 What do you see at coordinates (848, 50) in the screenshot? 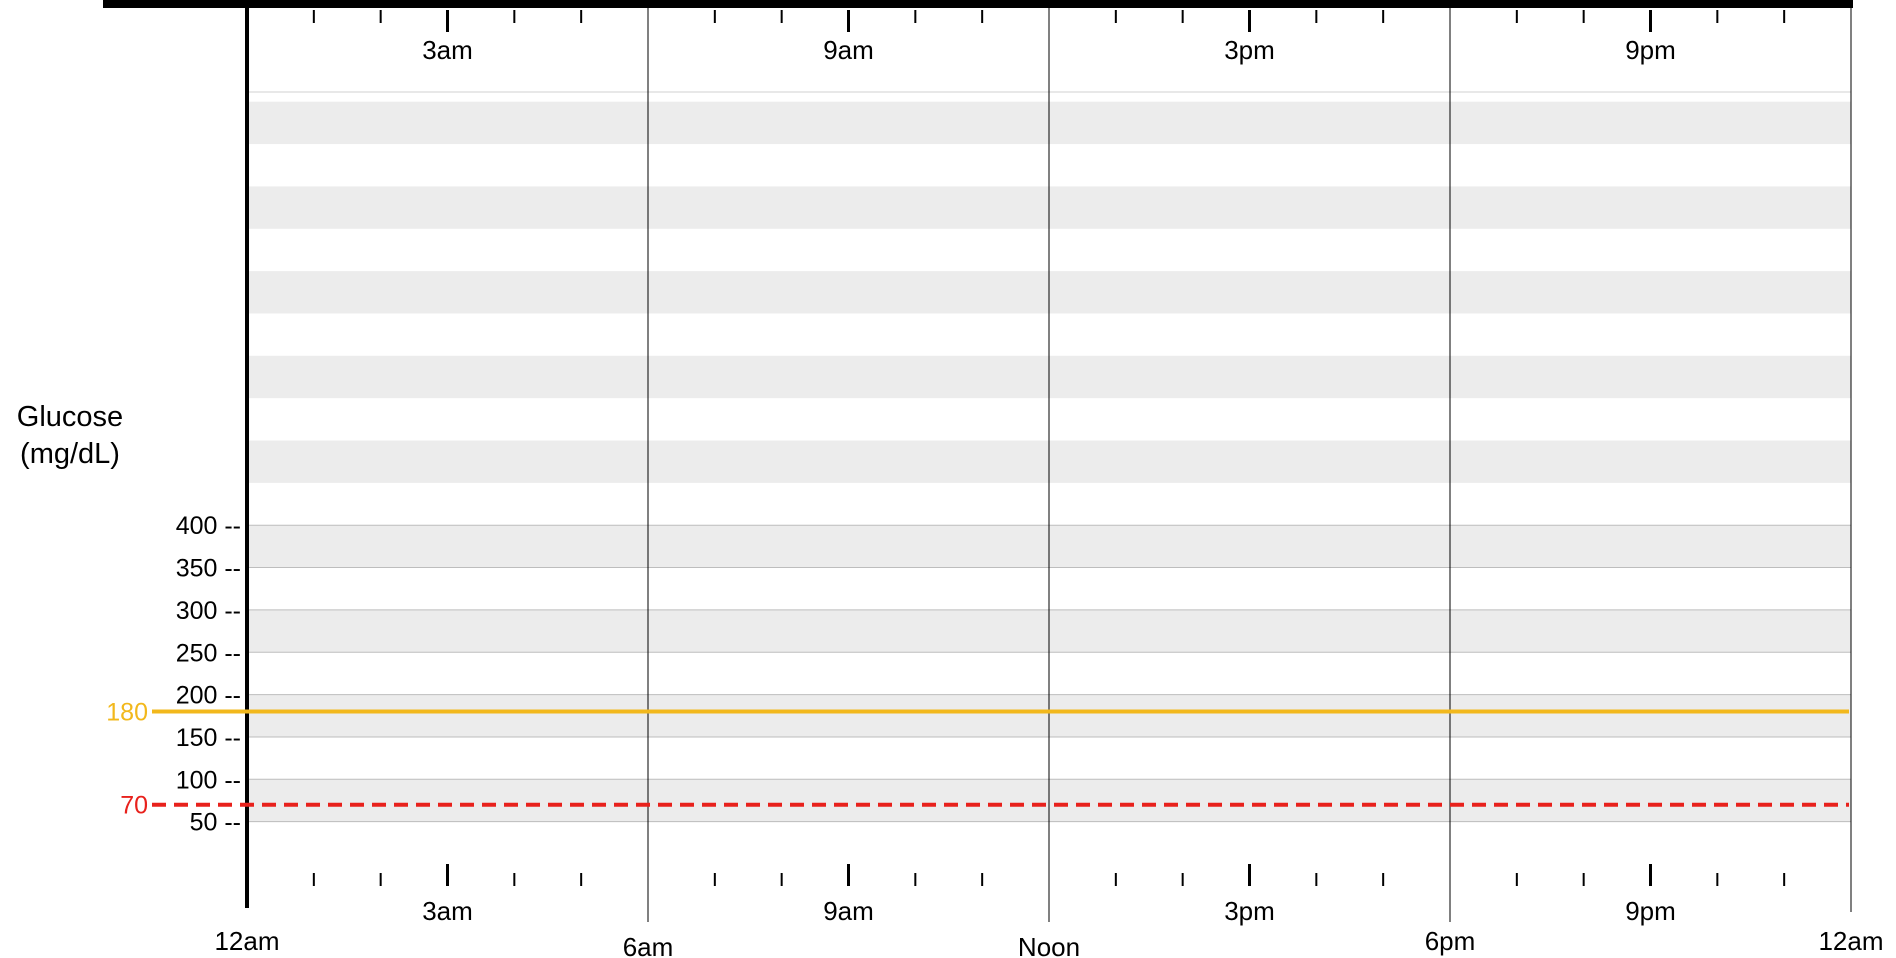
I see `top-time-label-9am: 9am` at bounding box center [848, 50].